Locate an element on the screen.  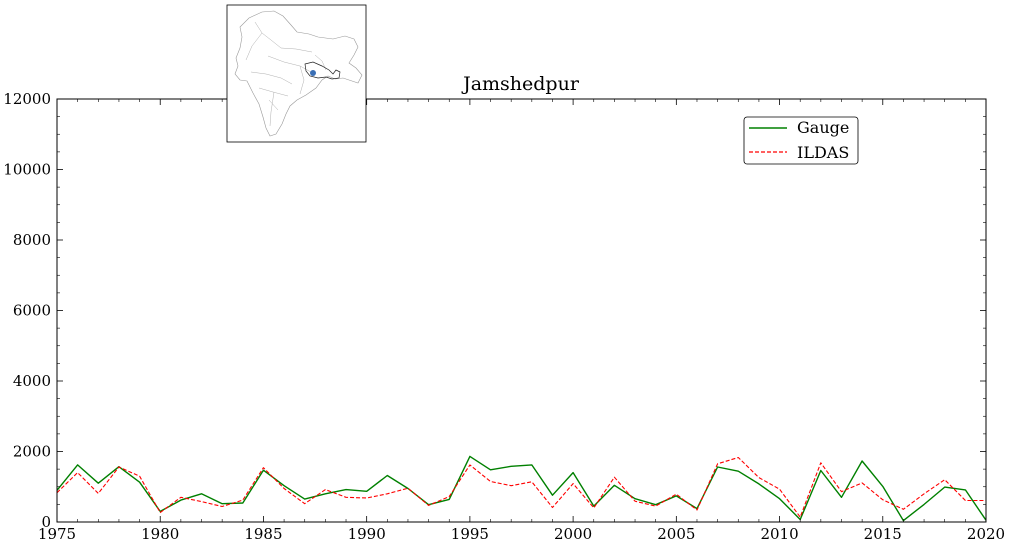
series-line-gauge is located at coordinates (521, 488).